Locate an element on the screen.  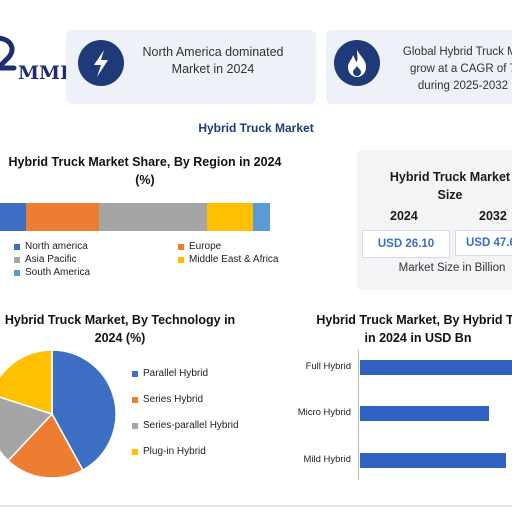
mmr-logo-mark is located at coordinates (8, 53).